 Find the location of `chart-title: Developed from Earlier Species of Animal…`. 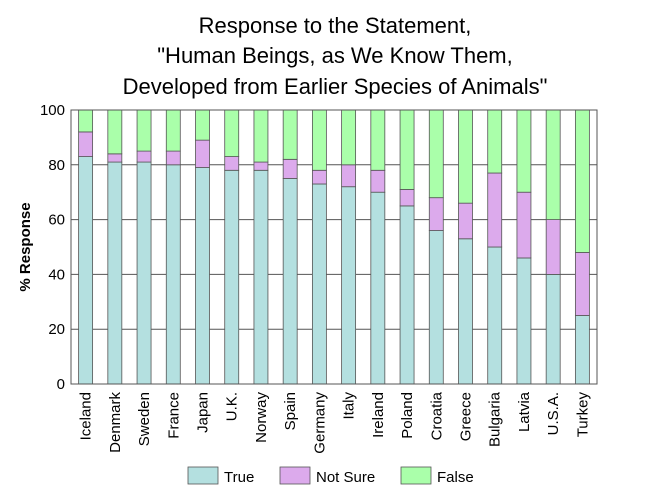

chart-title: Developed from Earlier Species of Animal… is located at coordinates (335, 86).